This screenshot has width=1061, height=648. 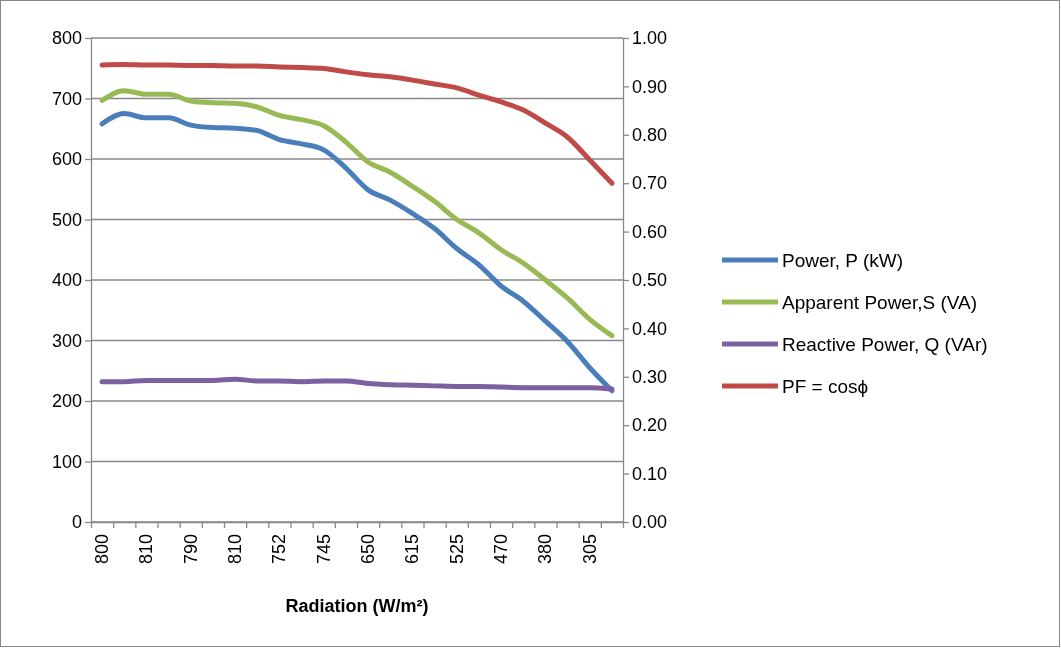 I want to click on y2-tick-label: 0.30, so click(x=650, y=377).